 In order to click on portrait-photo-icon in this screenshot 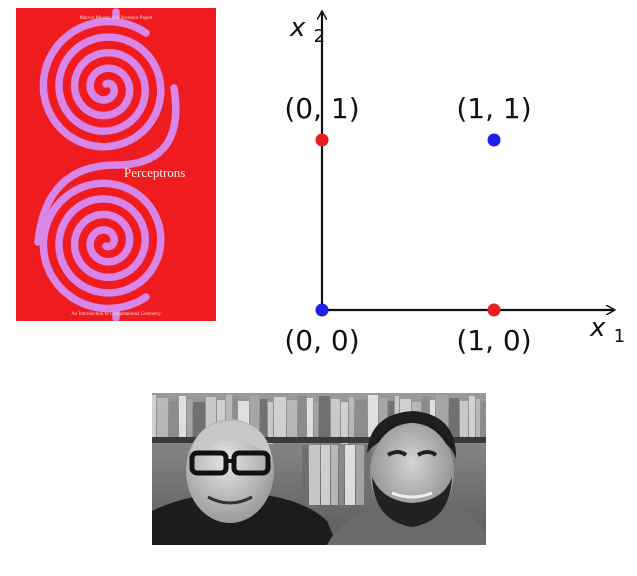, I will do `click(319, 469)`.